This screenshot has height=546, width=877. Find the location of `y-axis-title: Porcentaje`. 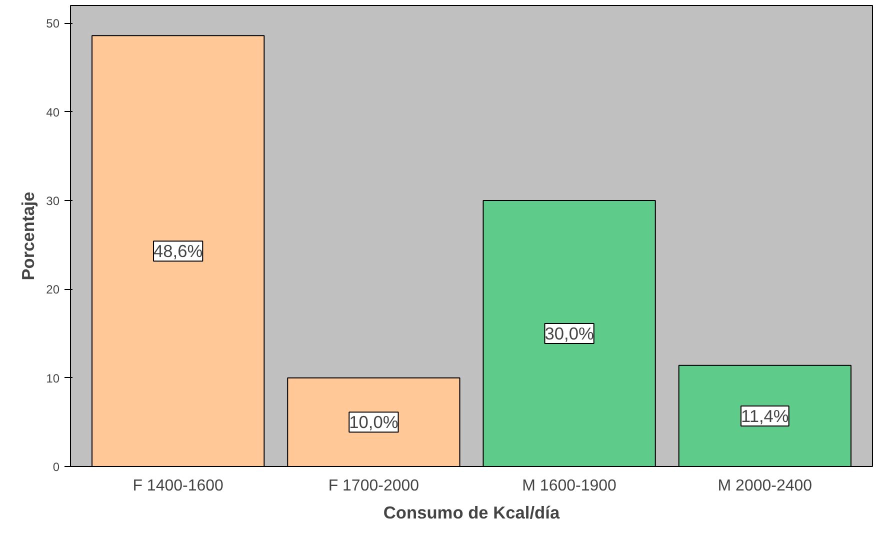

y-axis-title: Porcentaje is located at coordinates (28, 235).